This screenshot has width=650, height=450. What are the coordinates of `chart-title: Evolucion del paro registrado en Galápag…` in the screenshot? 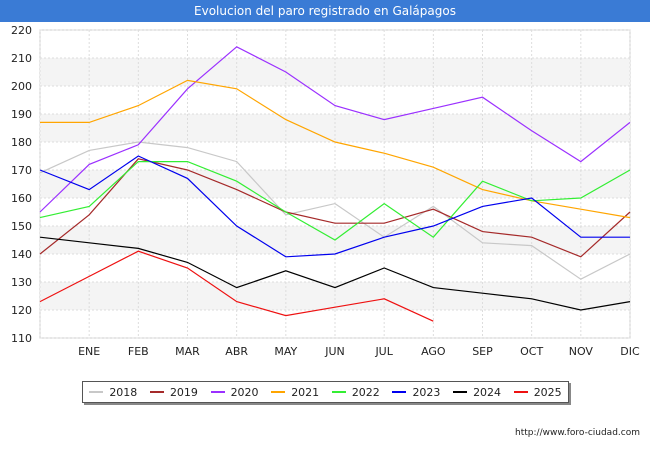 It's located at (325, 11).